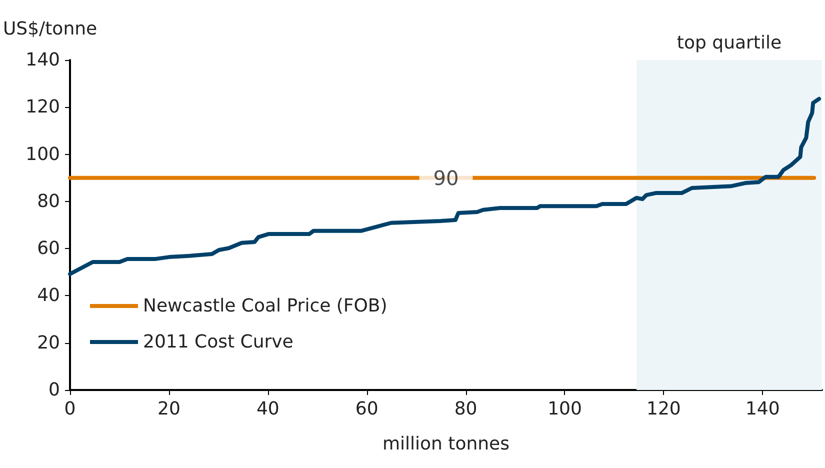 Image resolution: width=825 pixels, height=468 pixels. Describe the element at coordinates (43, 60) in the screenshot. I see `y-tick-label: 140` at that location.